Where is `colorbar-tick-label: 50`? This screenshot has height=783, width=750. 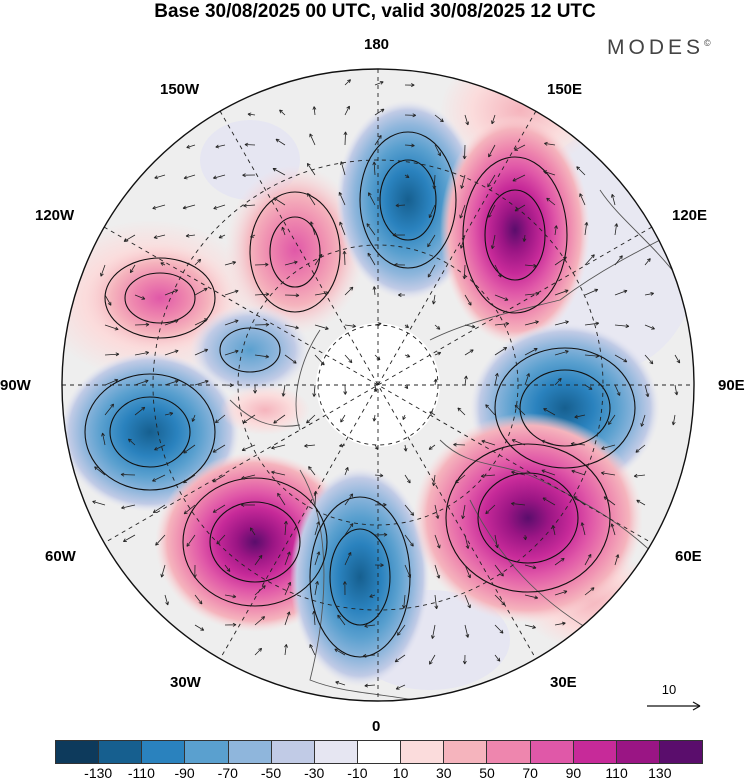 colorbar-tick-label: 50 is located at coordinates (487, 773).